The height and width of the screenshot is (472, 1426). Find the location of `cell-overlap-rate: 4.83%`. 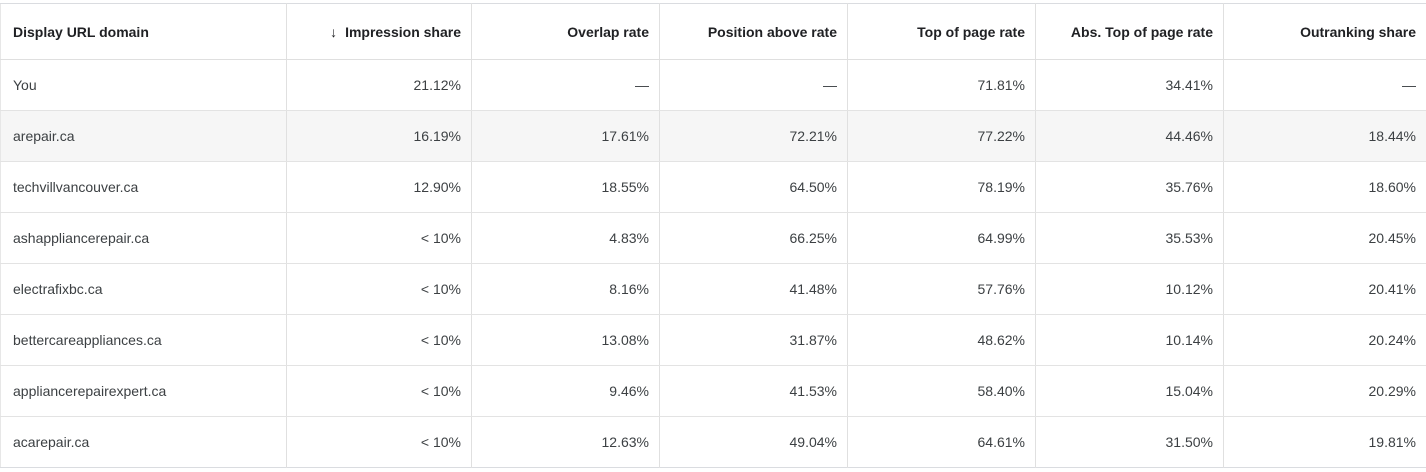

cell-overlap-rate: 4.83% is located at coordinates (565, 238).